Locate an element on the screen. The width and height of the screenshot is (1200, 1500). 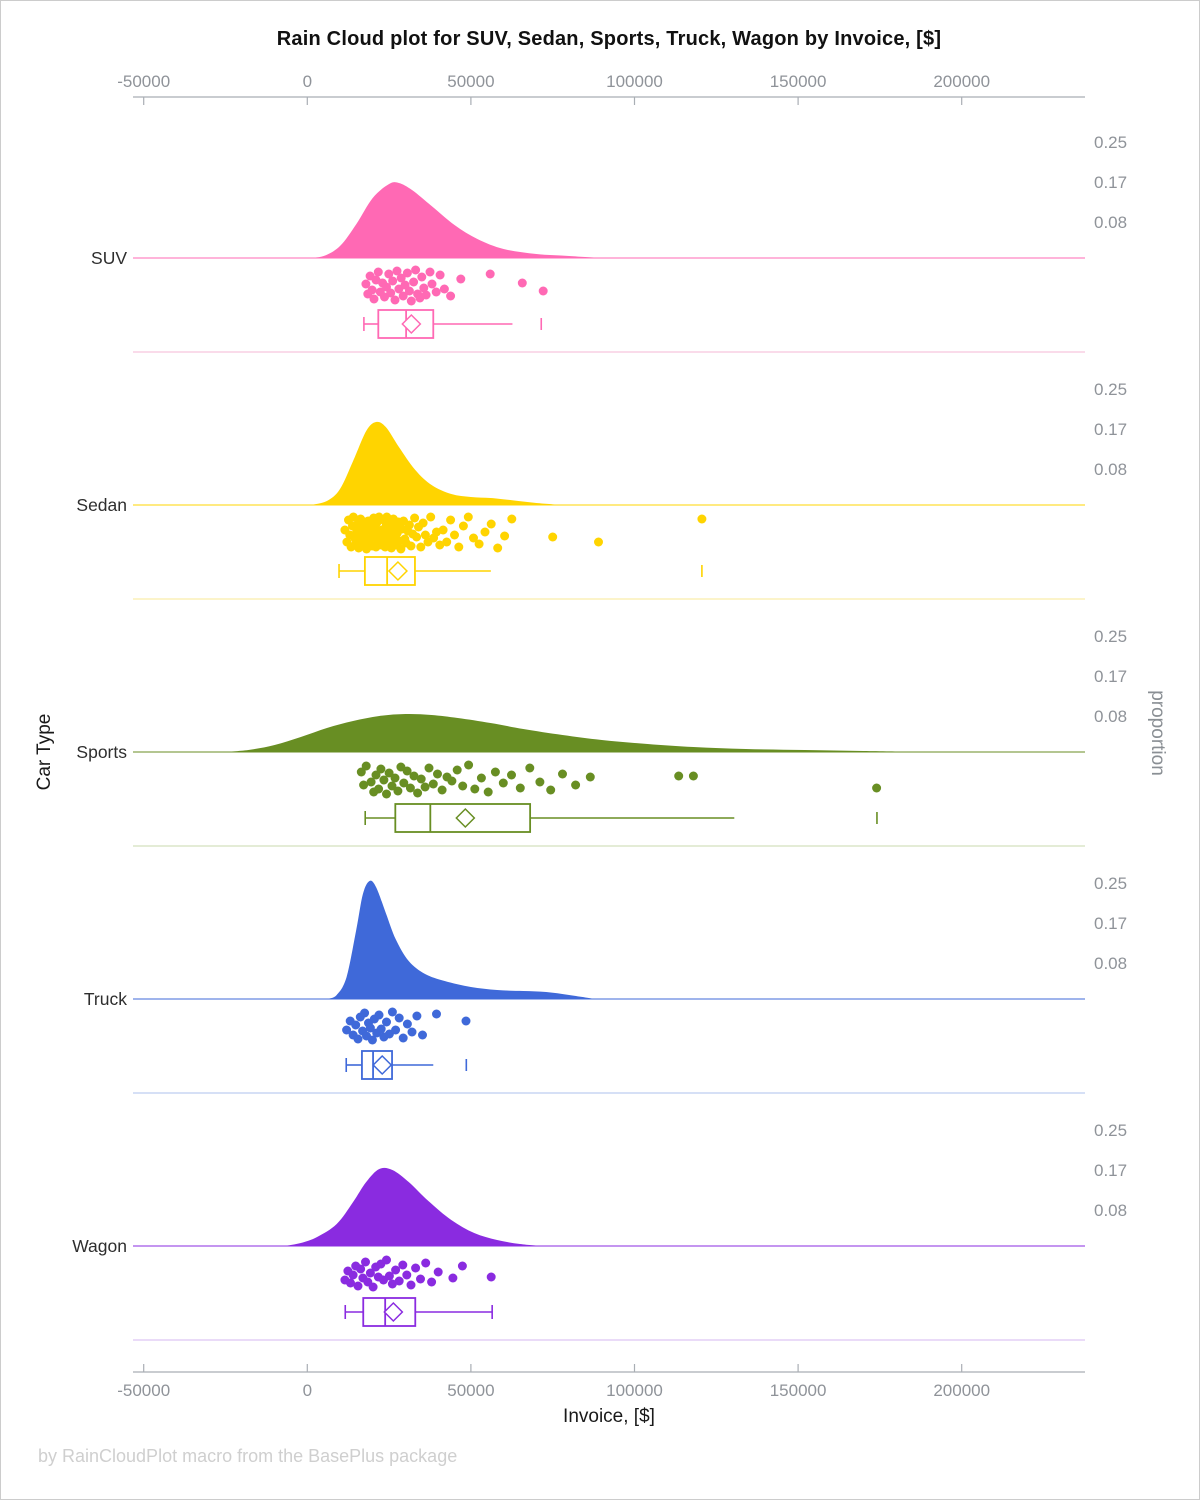
x-axis-tick-label-bottom: 100000 is located at coordinates (634, 1390).